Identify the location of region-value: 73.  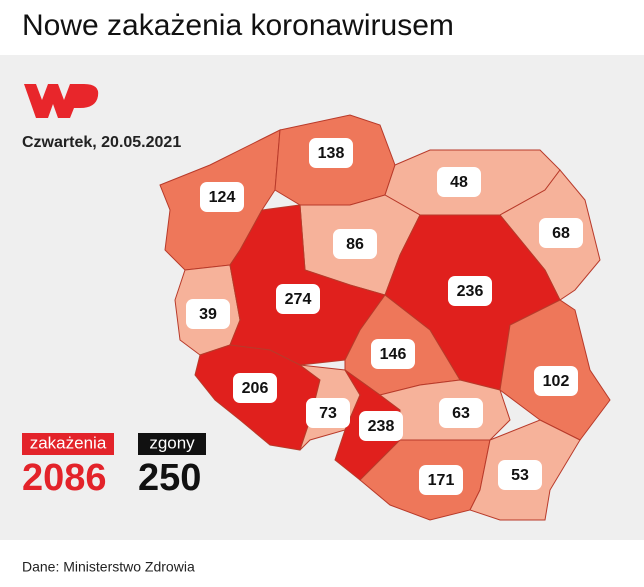
(328, 413).